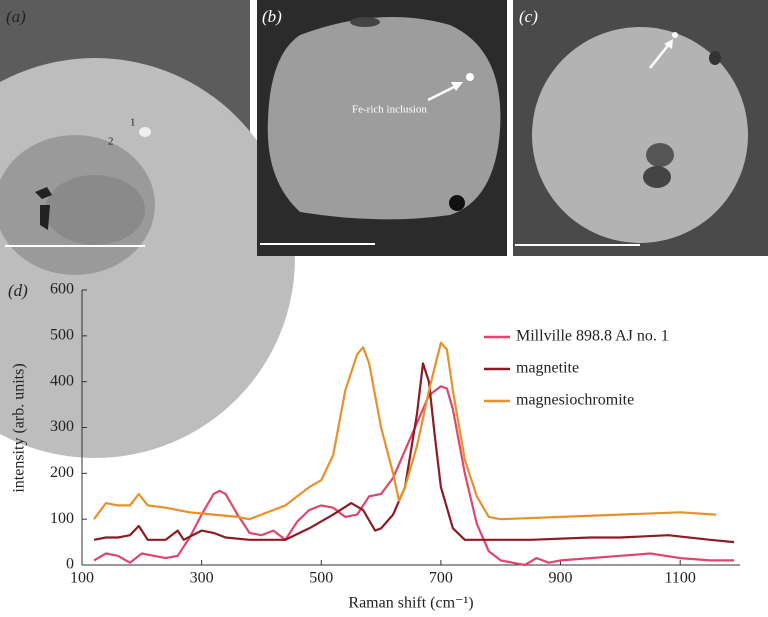 Image resolution: width=768 pixels, height=617 pixels. What do you see at coordinates (62, 289) in the screenshot?
I see `y-tick-label: 600` at bounding box center [62, 289].